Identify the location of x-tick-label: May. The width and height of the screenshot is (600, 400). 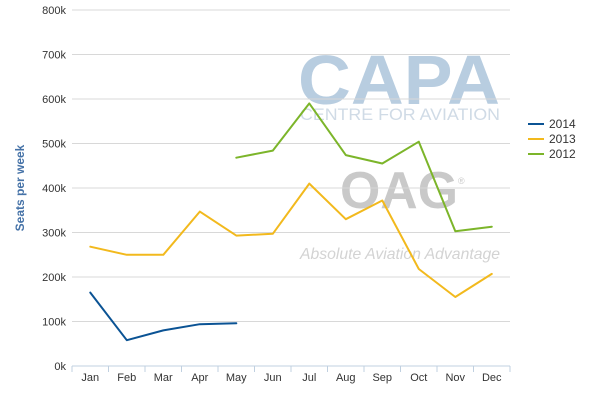
(236, 378).